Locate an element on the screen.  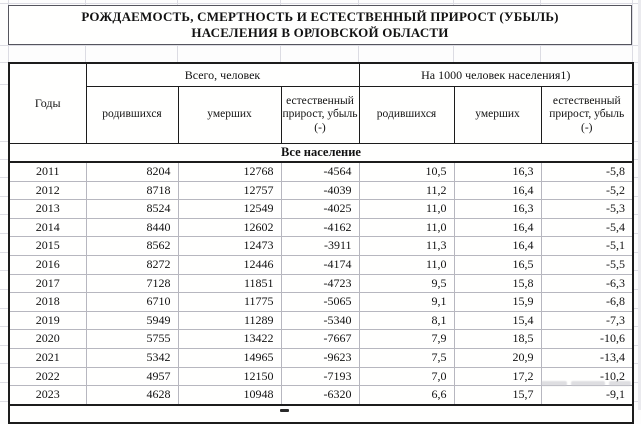
value-cell: -4025 is located at coordinates (320, 209).